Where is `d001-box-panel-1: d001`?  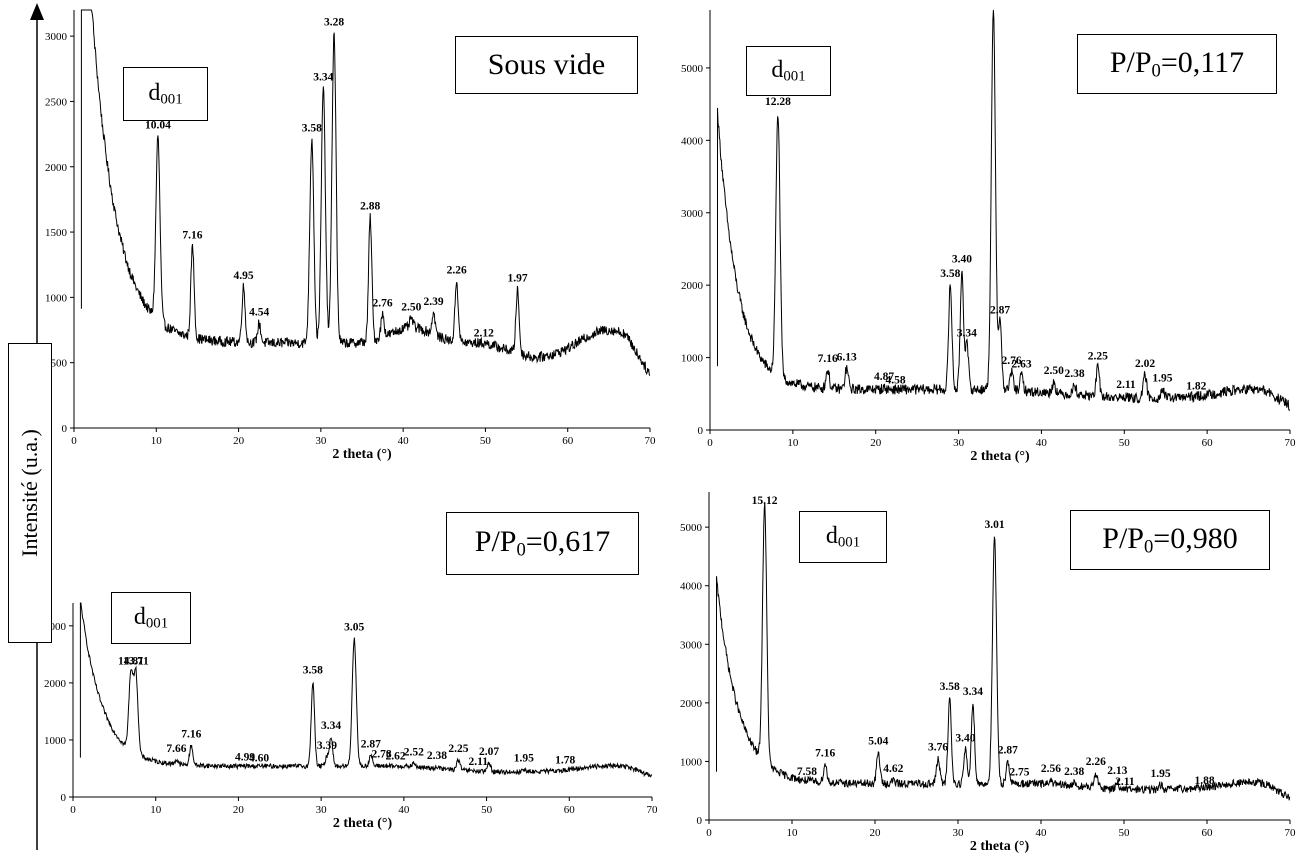
d001-box-panel-1: d001 is located at coordinates (165, 94).